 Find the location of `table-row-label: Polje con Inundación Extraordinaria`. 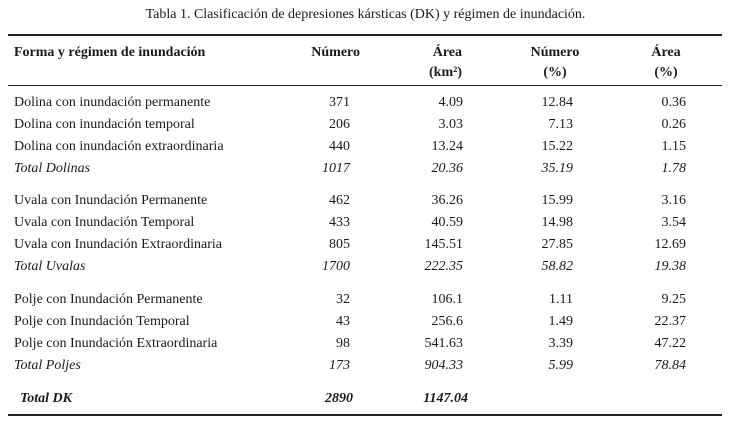

table-row-label: Polje con Inundación Extraordinaria is located at coordinates (116, 343).